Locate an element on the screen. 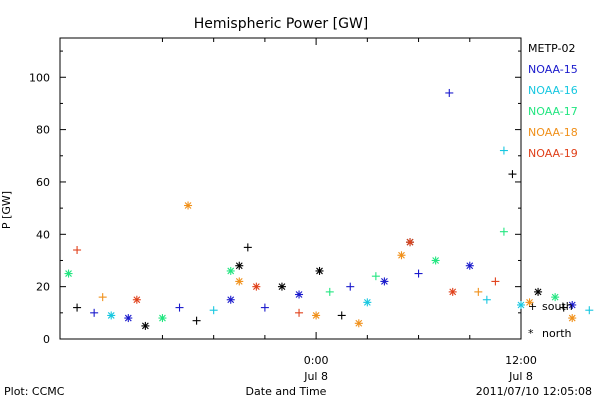 The height and width of the screenshot is (400, 600). chart-title: Hemispheric Power [GW] is located at coordinates (281, 24).